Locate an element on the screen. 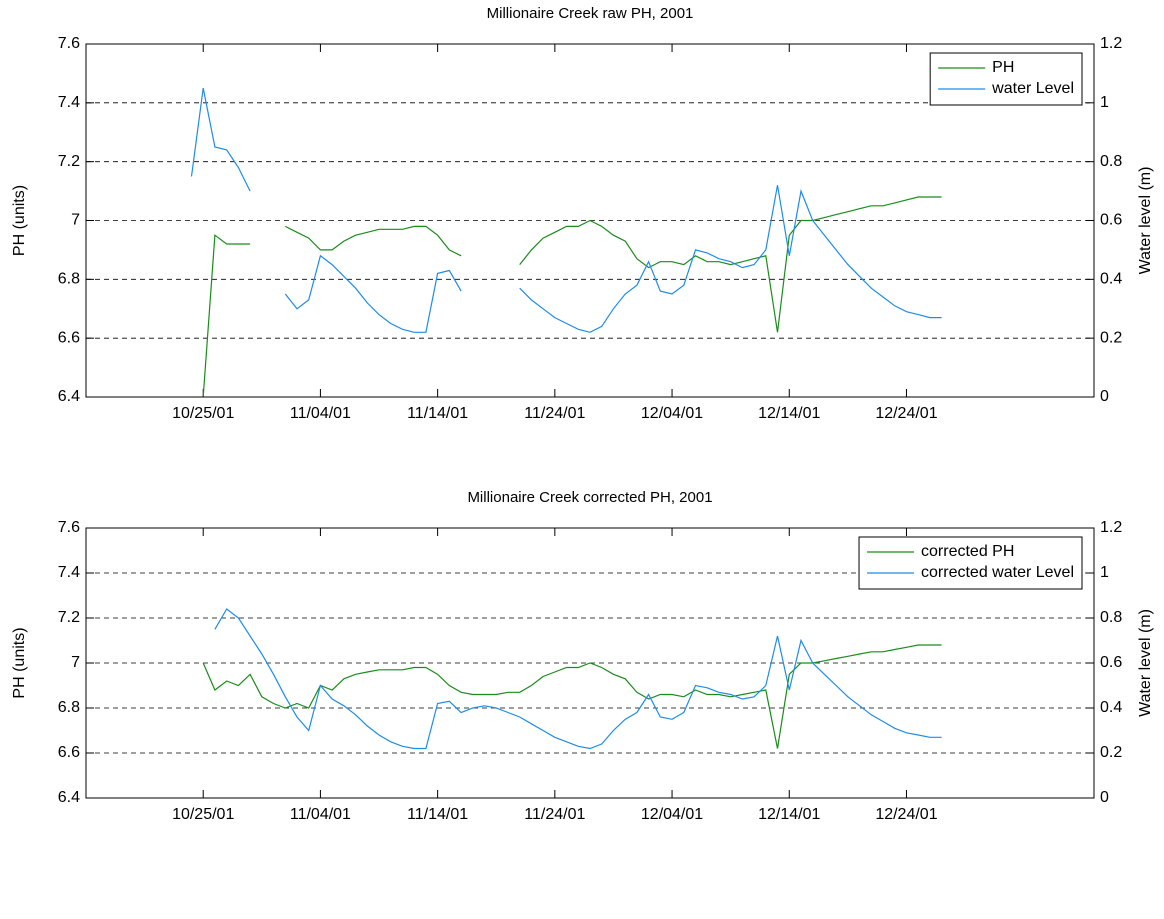 The image size is (1164, 919). chart-title: Millionaire Creek raw PH, 2001 is located at coordinates (590, 13).